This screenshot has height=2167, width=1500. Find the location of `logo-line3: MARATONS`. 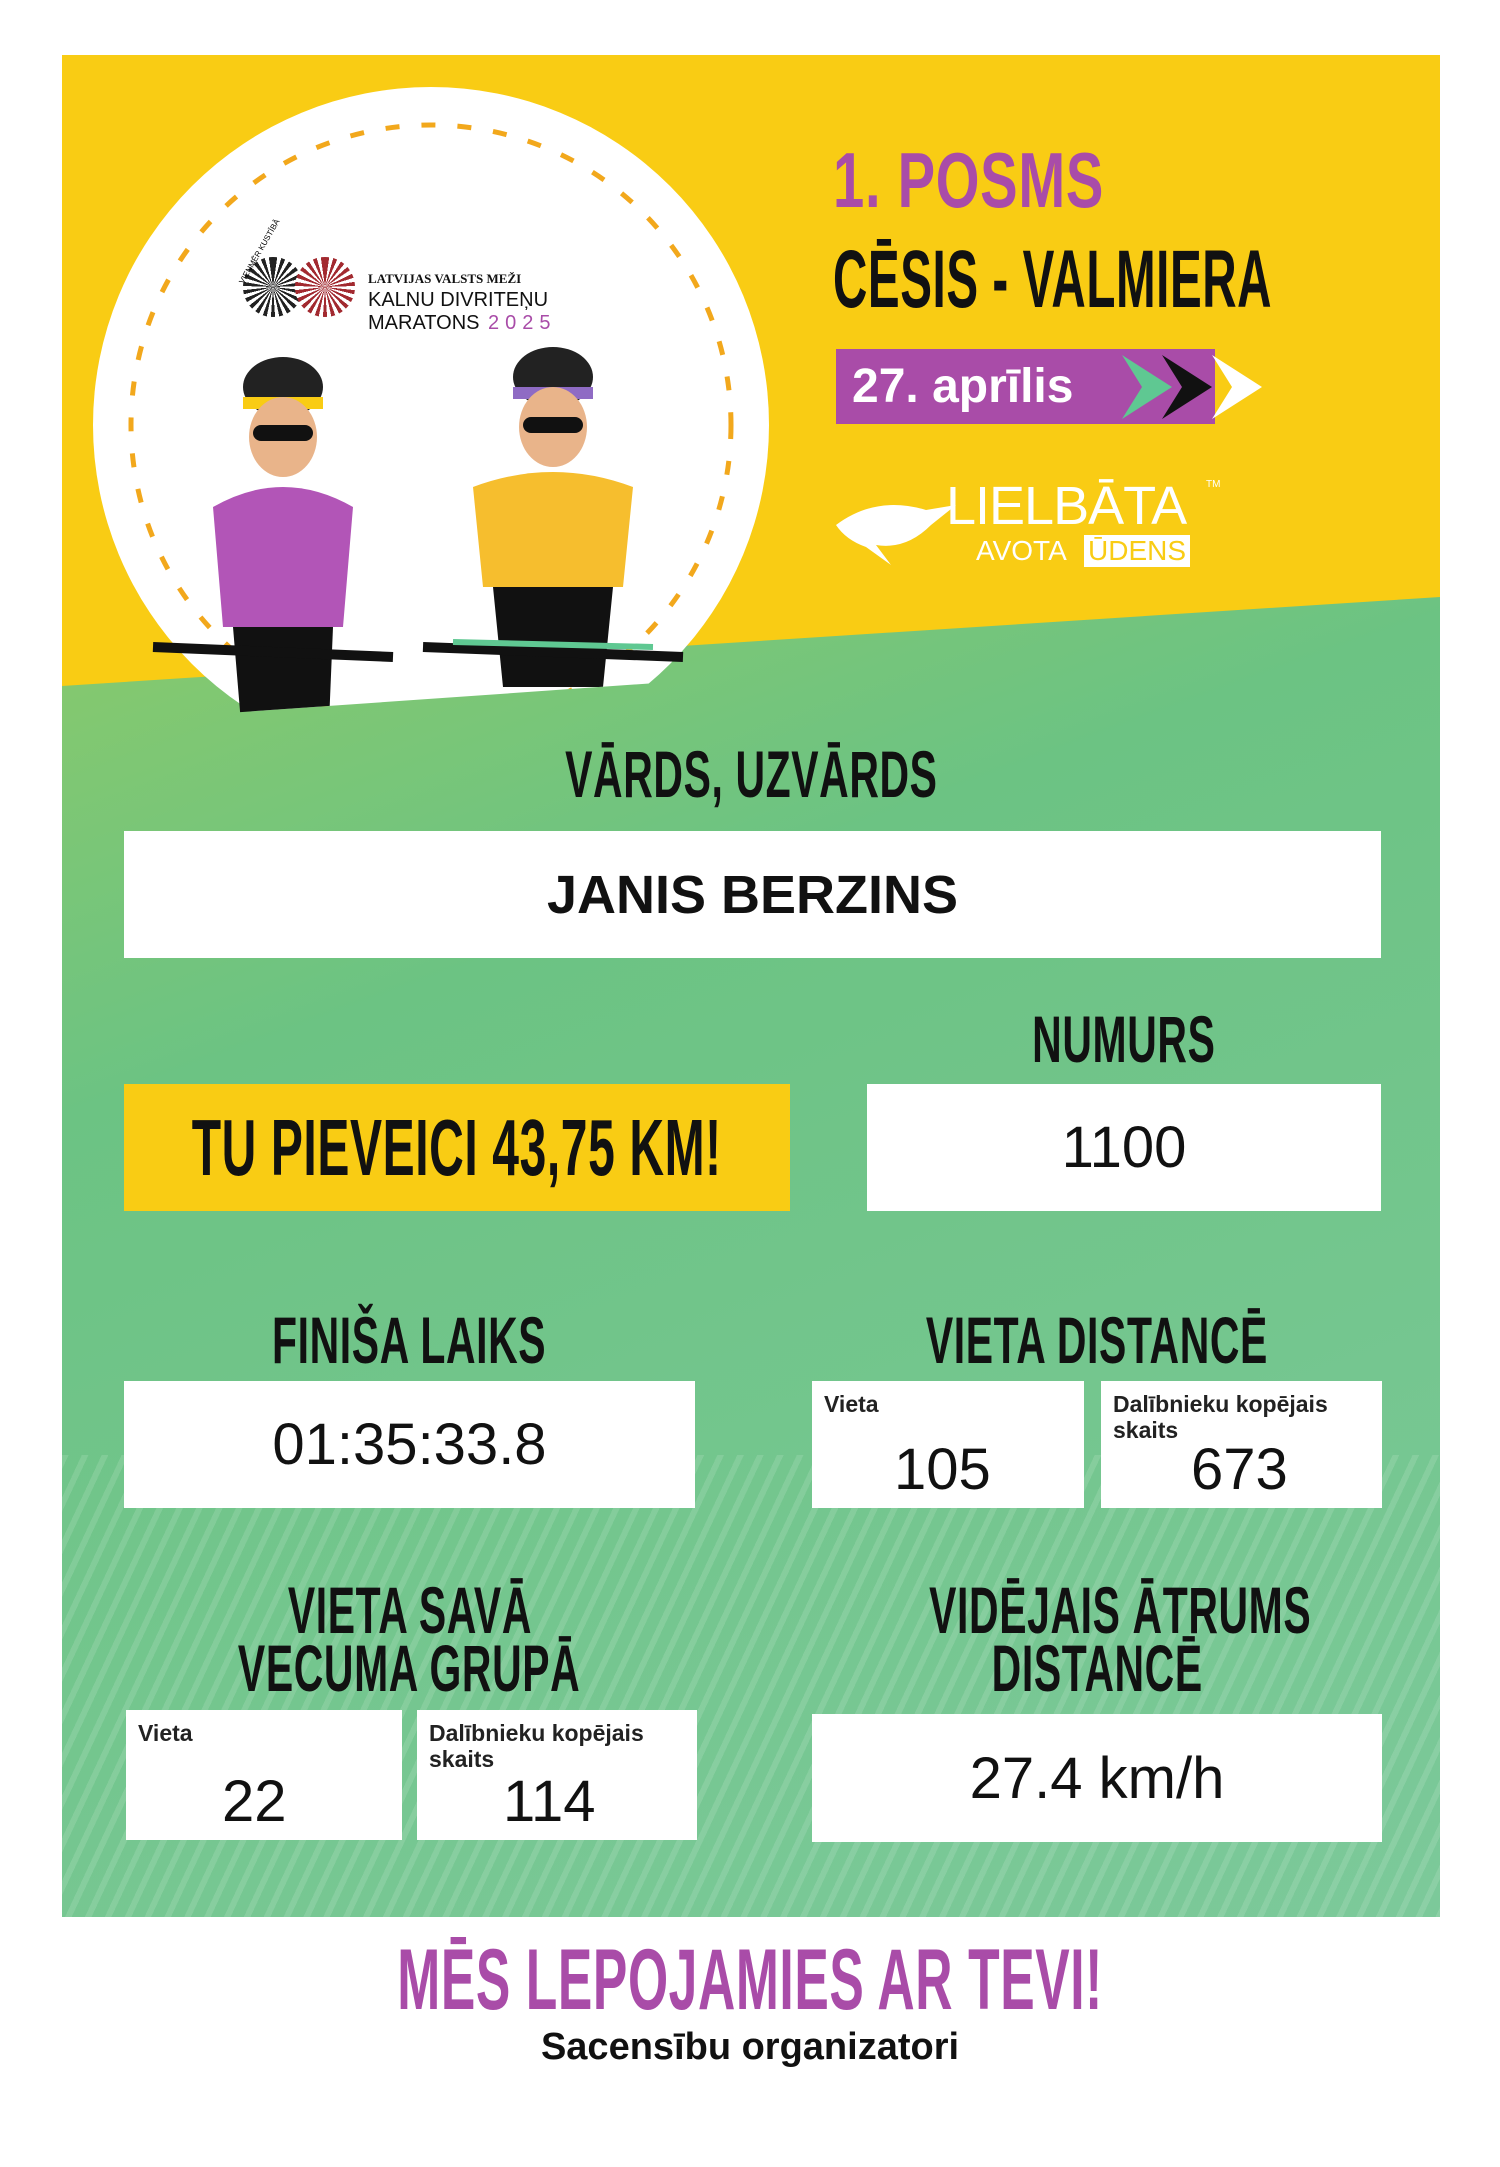

logo-line3: MARATONS is located at coordinates (424, 323).